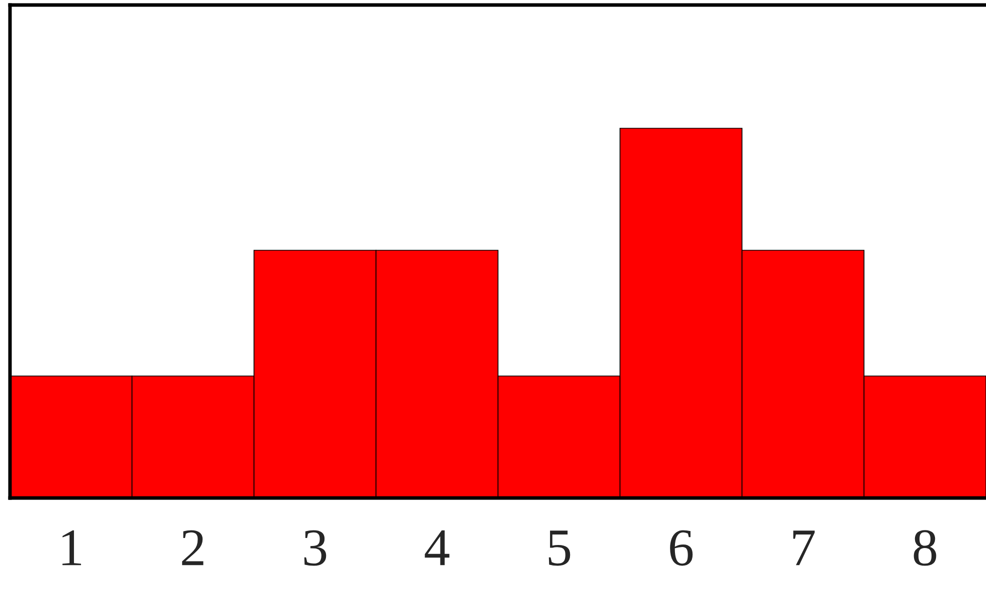  What do you see at coordinates (72, 548) in the screenshot?
I see `x-tick-label: 1` at bounding box center [72, 548].